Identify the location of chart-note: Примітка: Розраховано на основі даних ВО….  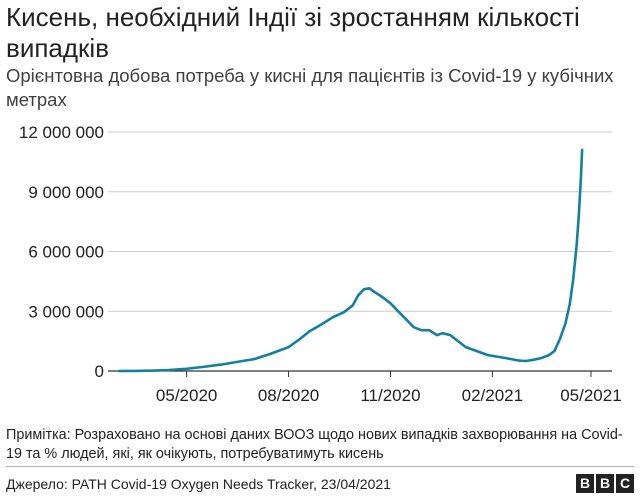
(314, 444).